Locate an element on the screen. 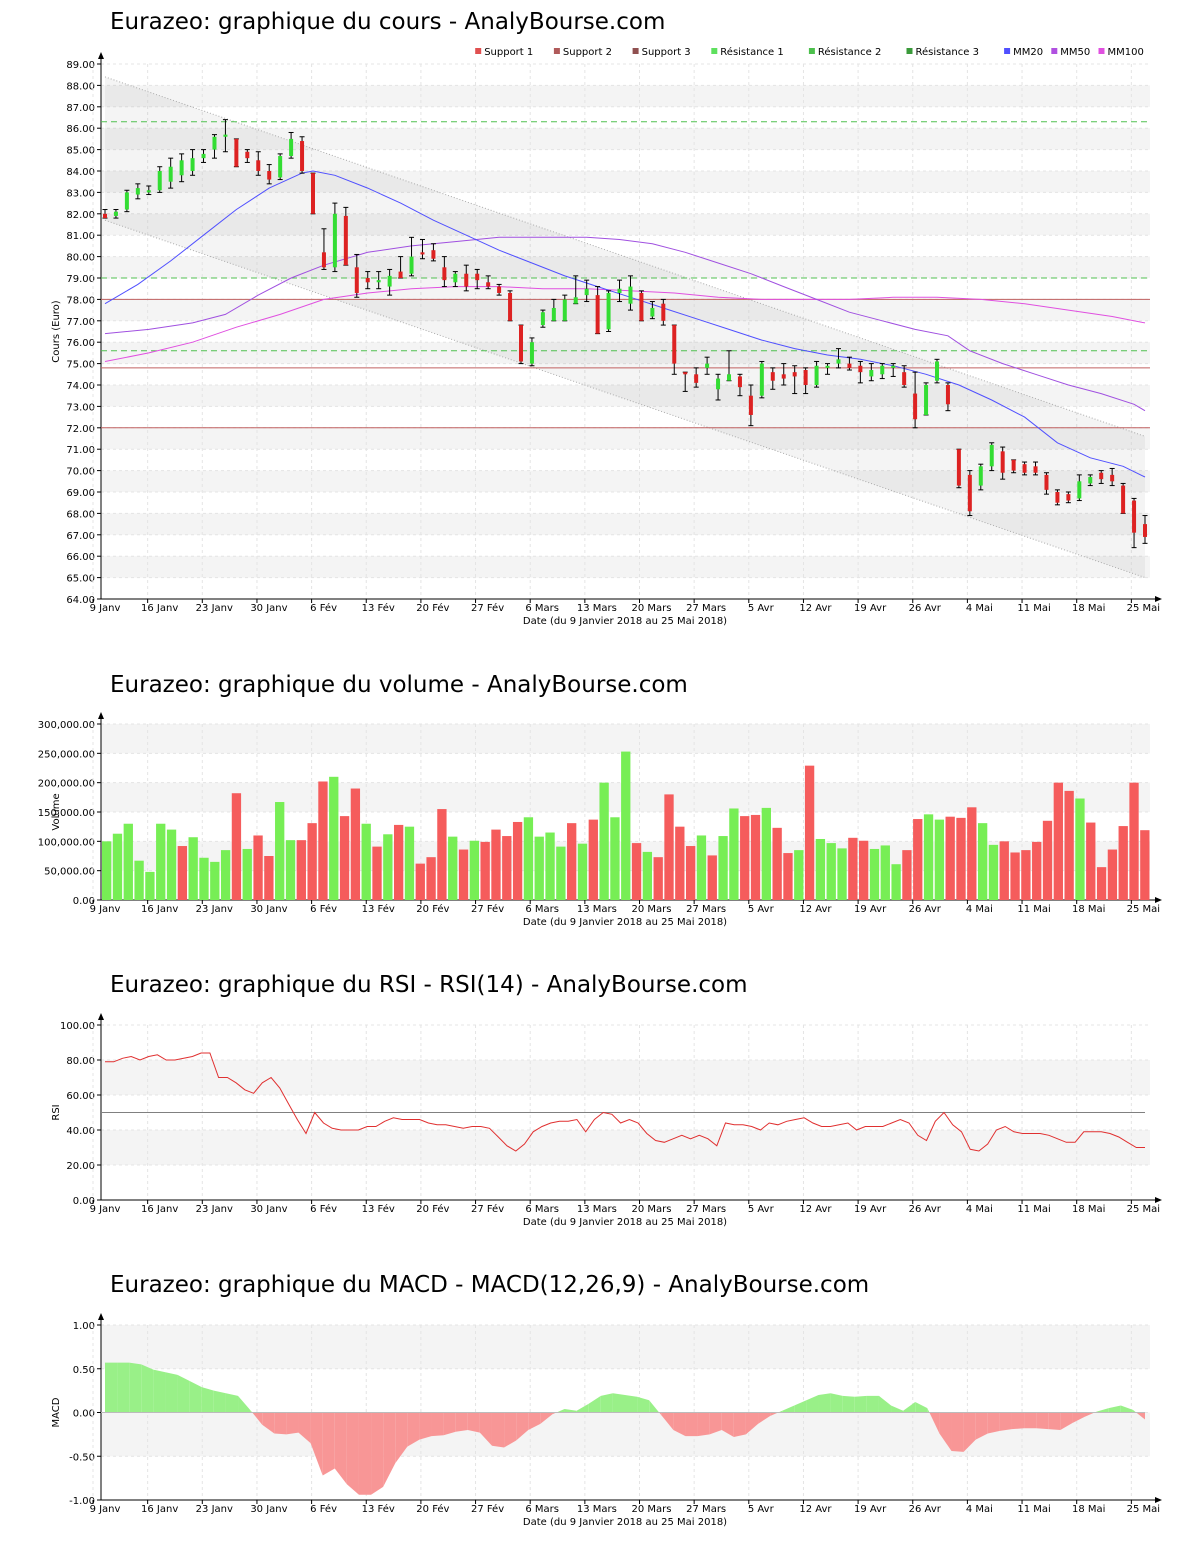  y-tick-label: 0.50 is located at coordinates (84, 1370).